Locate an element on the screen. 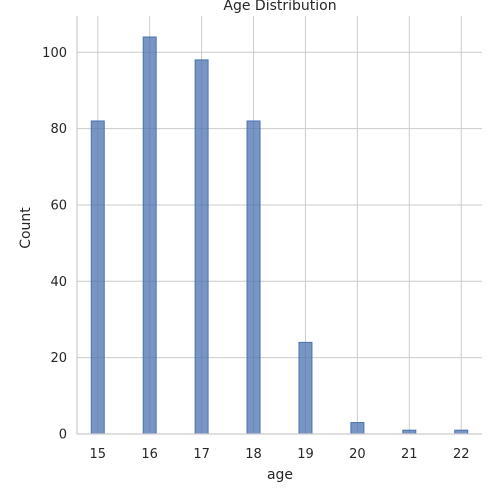 The width and height of the screenshot is (500, 500). x-tick-label: 20 is located at coordinates (357, 454).